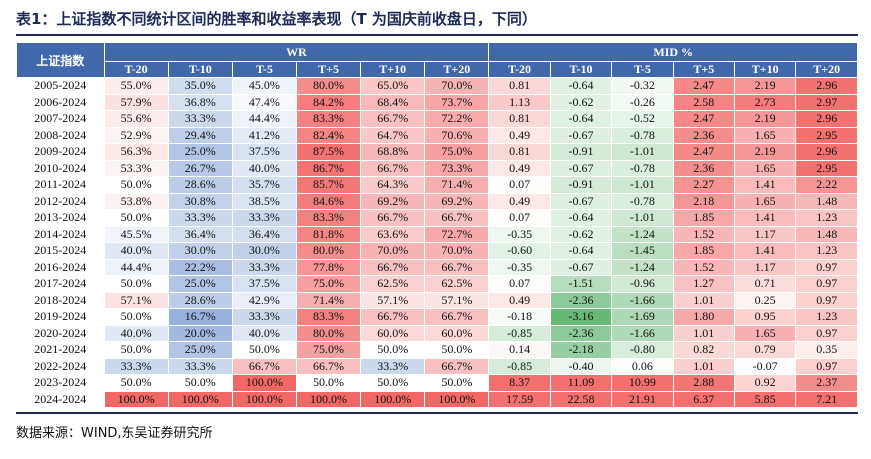 This screenshot has height=459, width=871. I want to click on mid-cell: 0.92, so click(765, 383).